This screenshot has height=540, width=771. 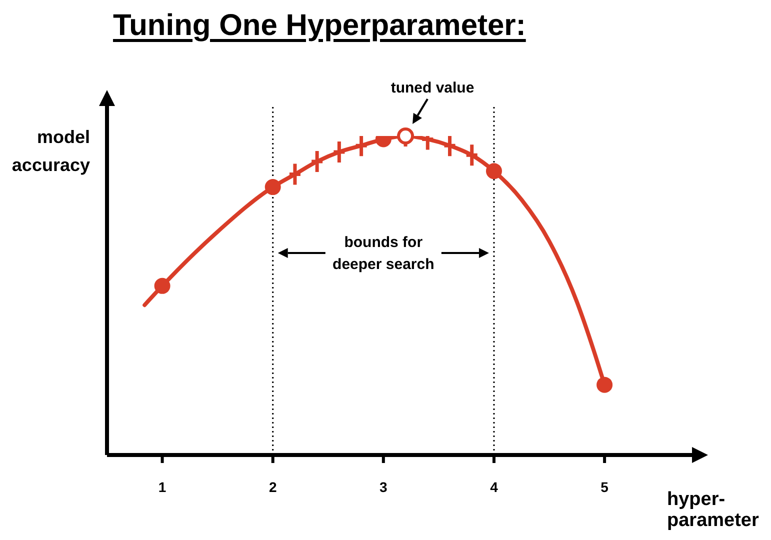 What do you see at coordinates (384, 486) in the screenshot?
I see `x-tick-label: 3` at bounding box center [384, 486].